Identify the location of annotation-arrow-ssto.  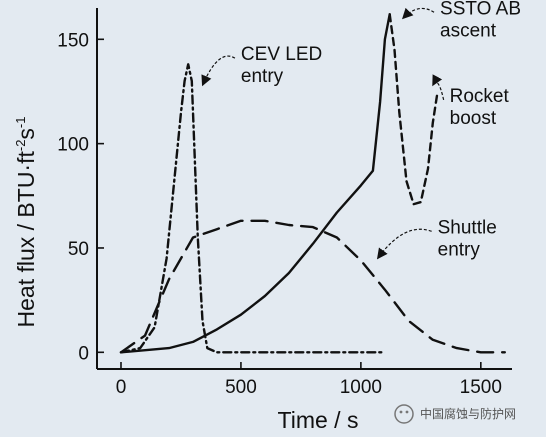
(418, 13).